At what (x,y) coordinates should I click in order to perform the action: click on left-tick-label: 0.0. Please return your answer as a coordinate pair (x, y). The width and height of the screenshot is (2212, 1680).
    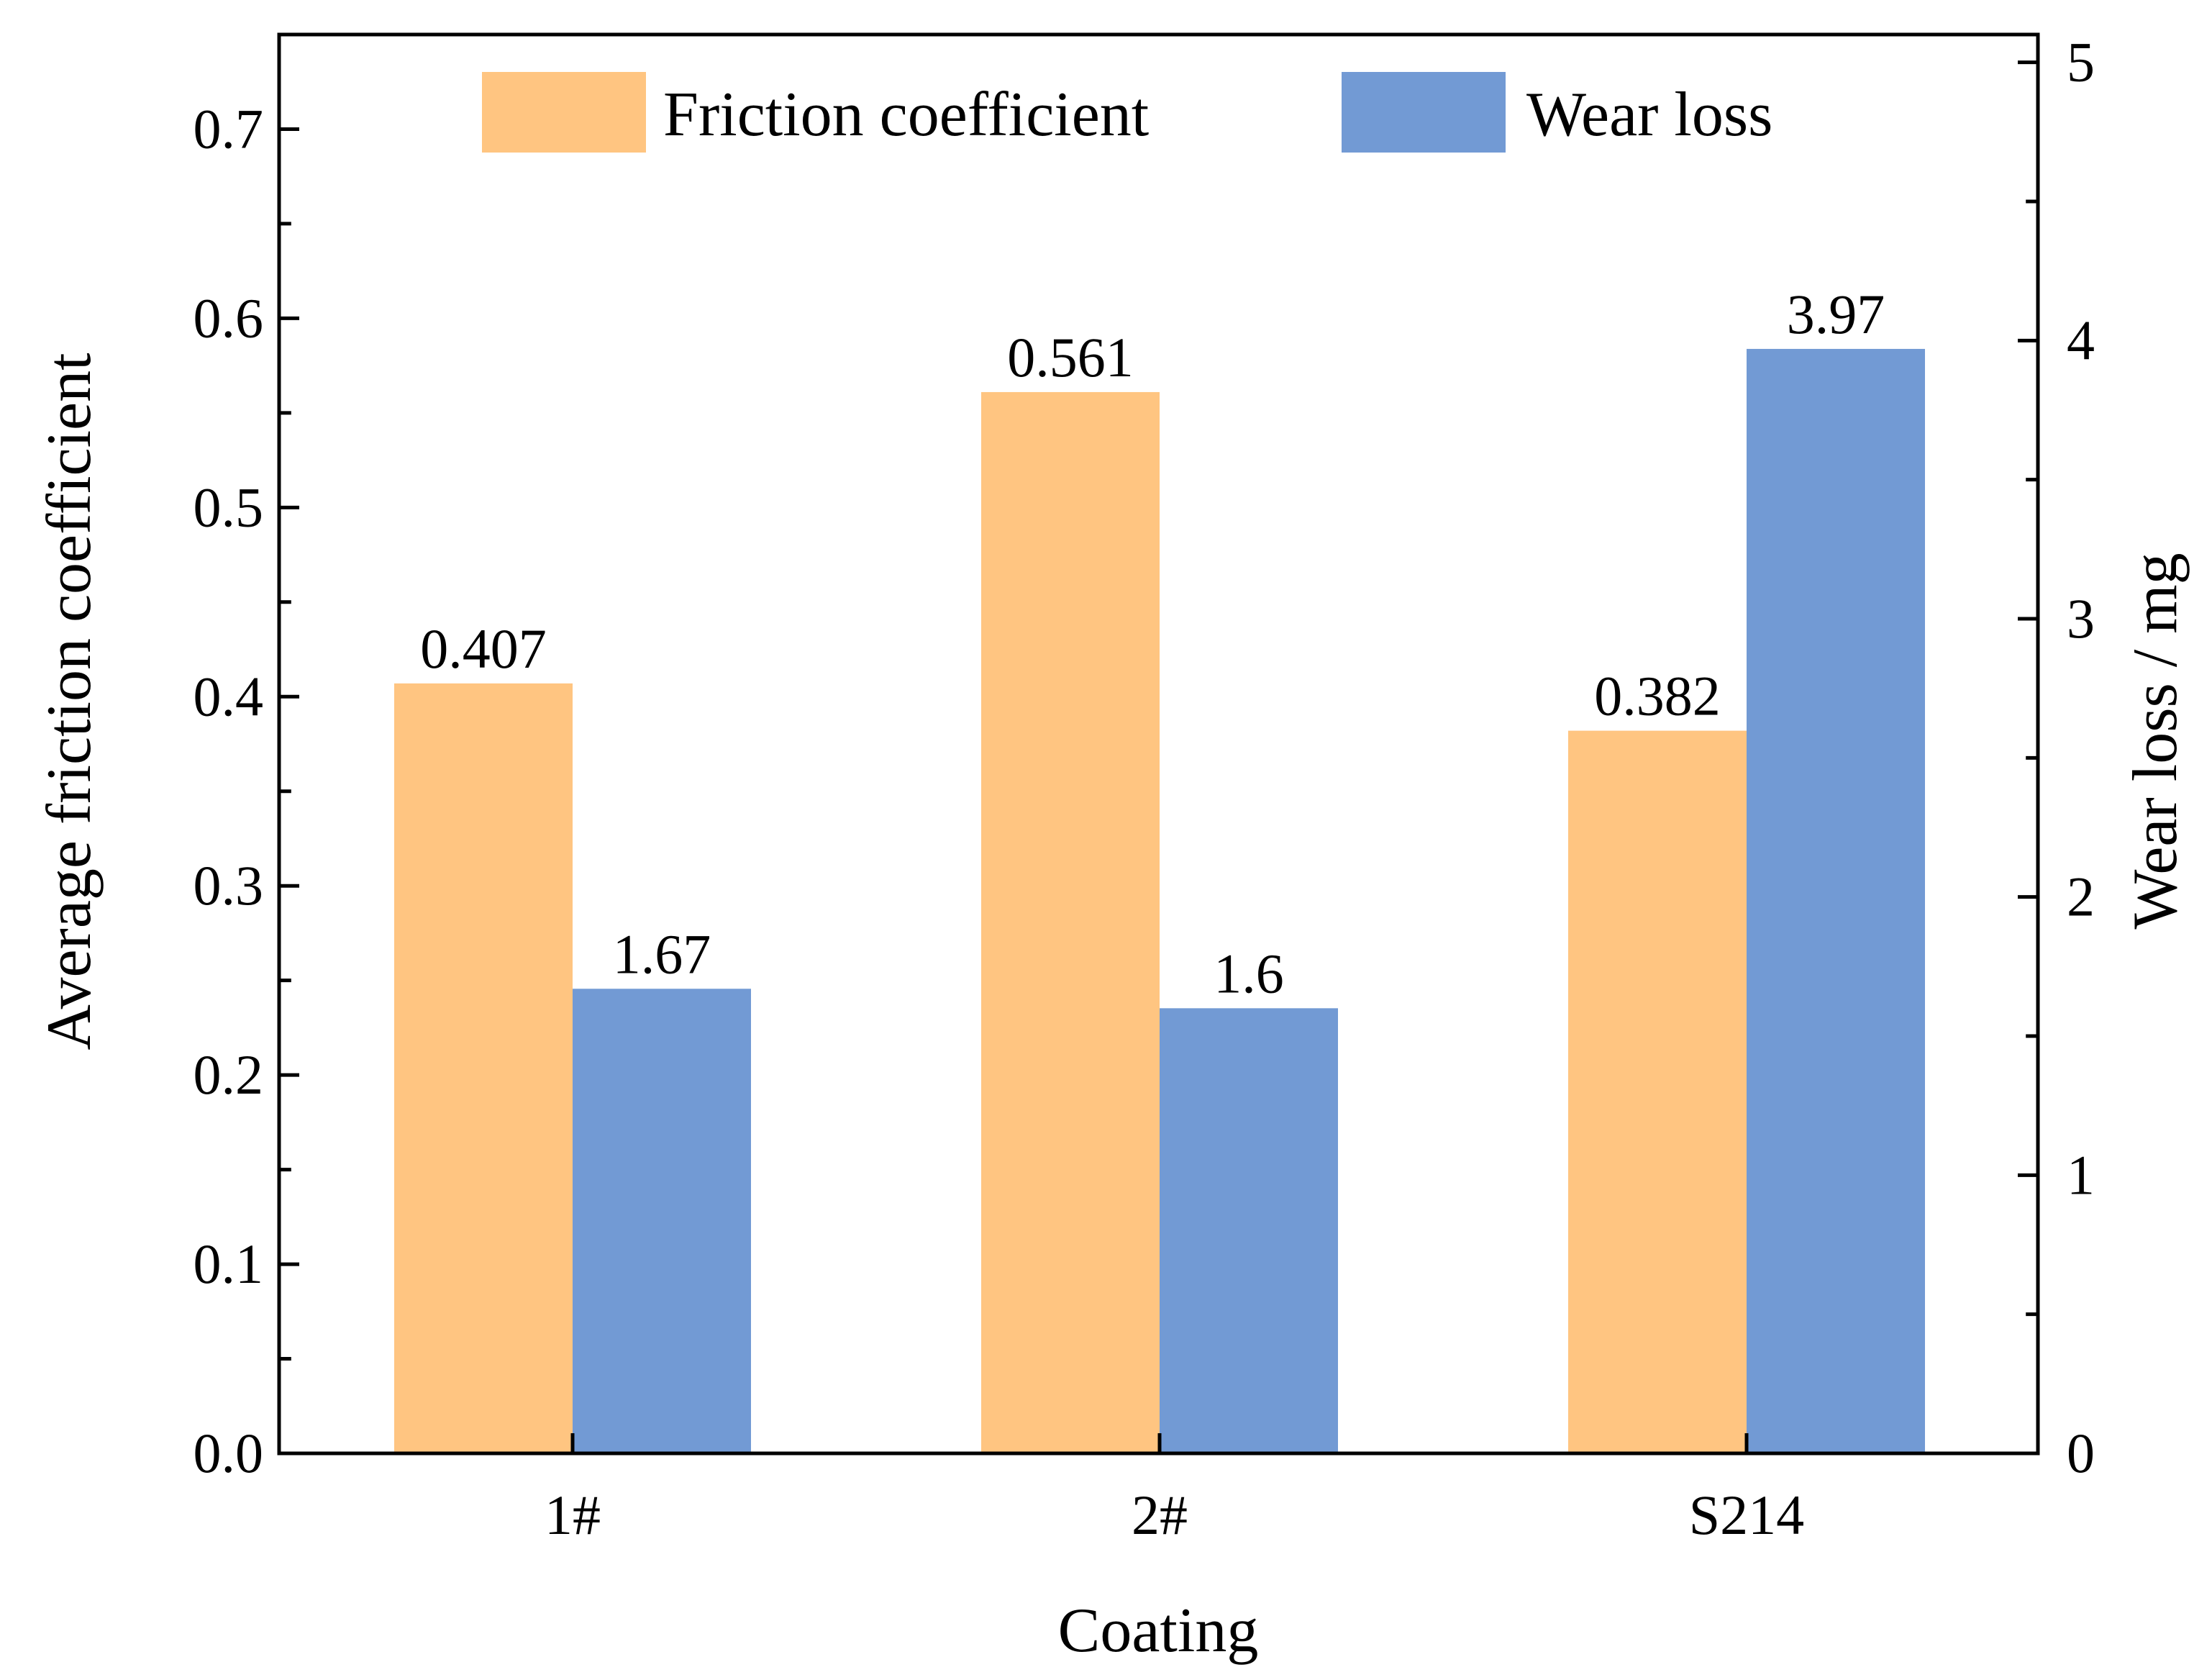
    Looking at the image, I should click on (229, 1453).